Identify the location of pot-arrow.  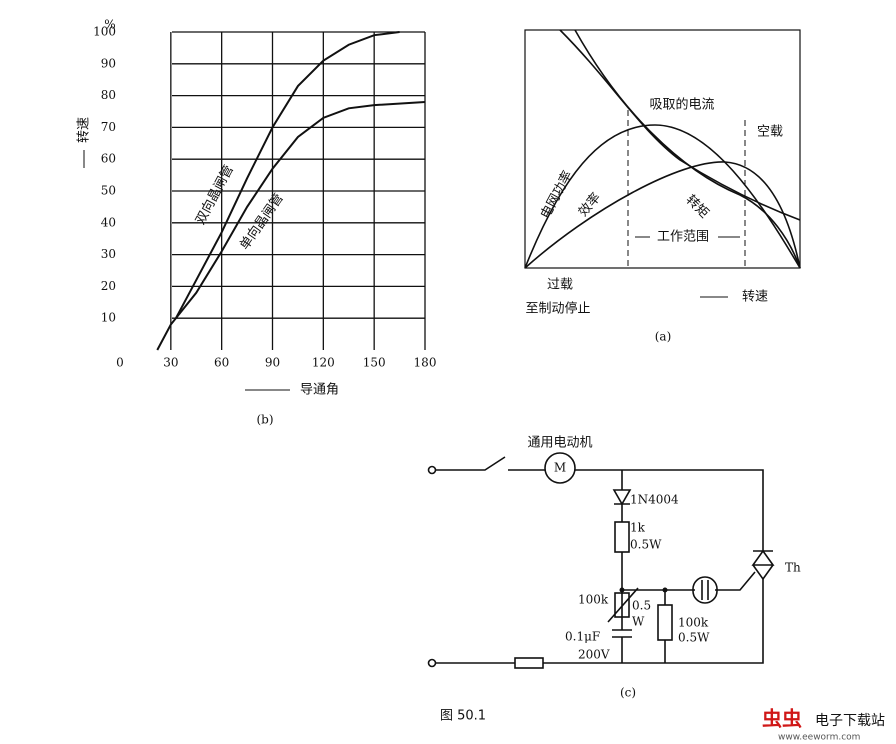
(623, 605).